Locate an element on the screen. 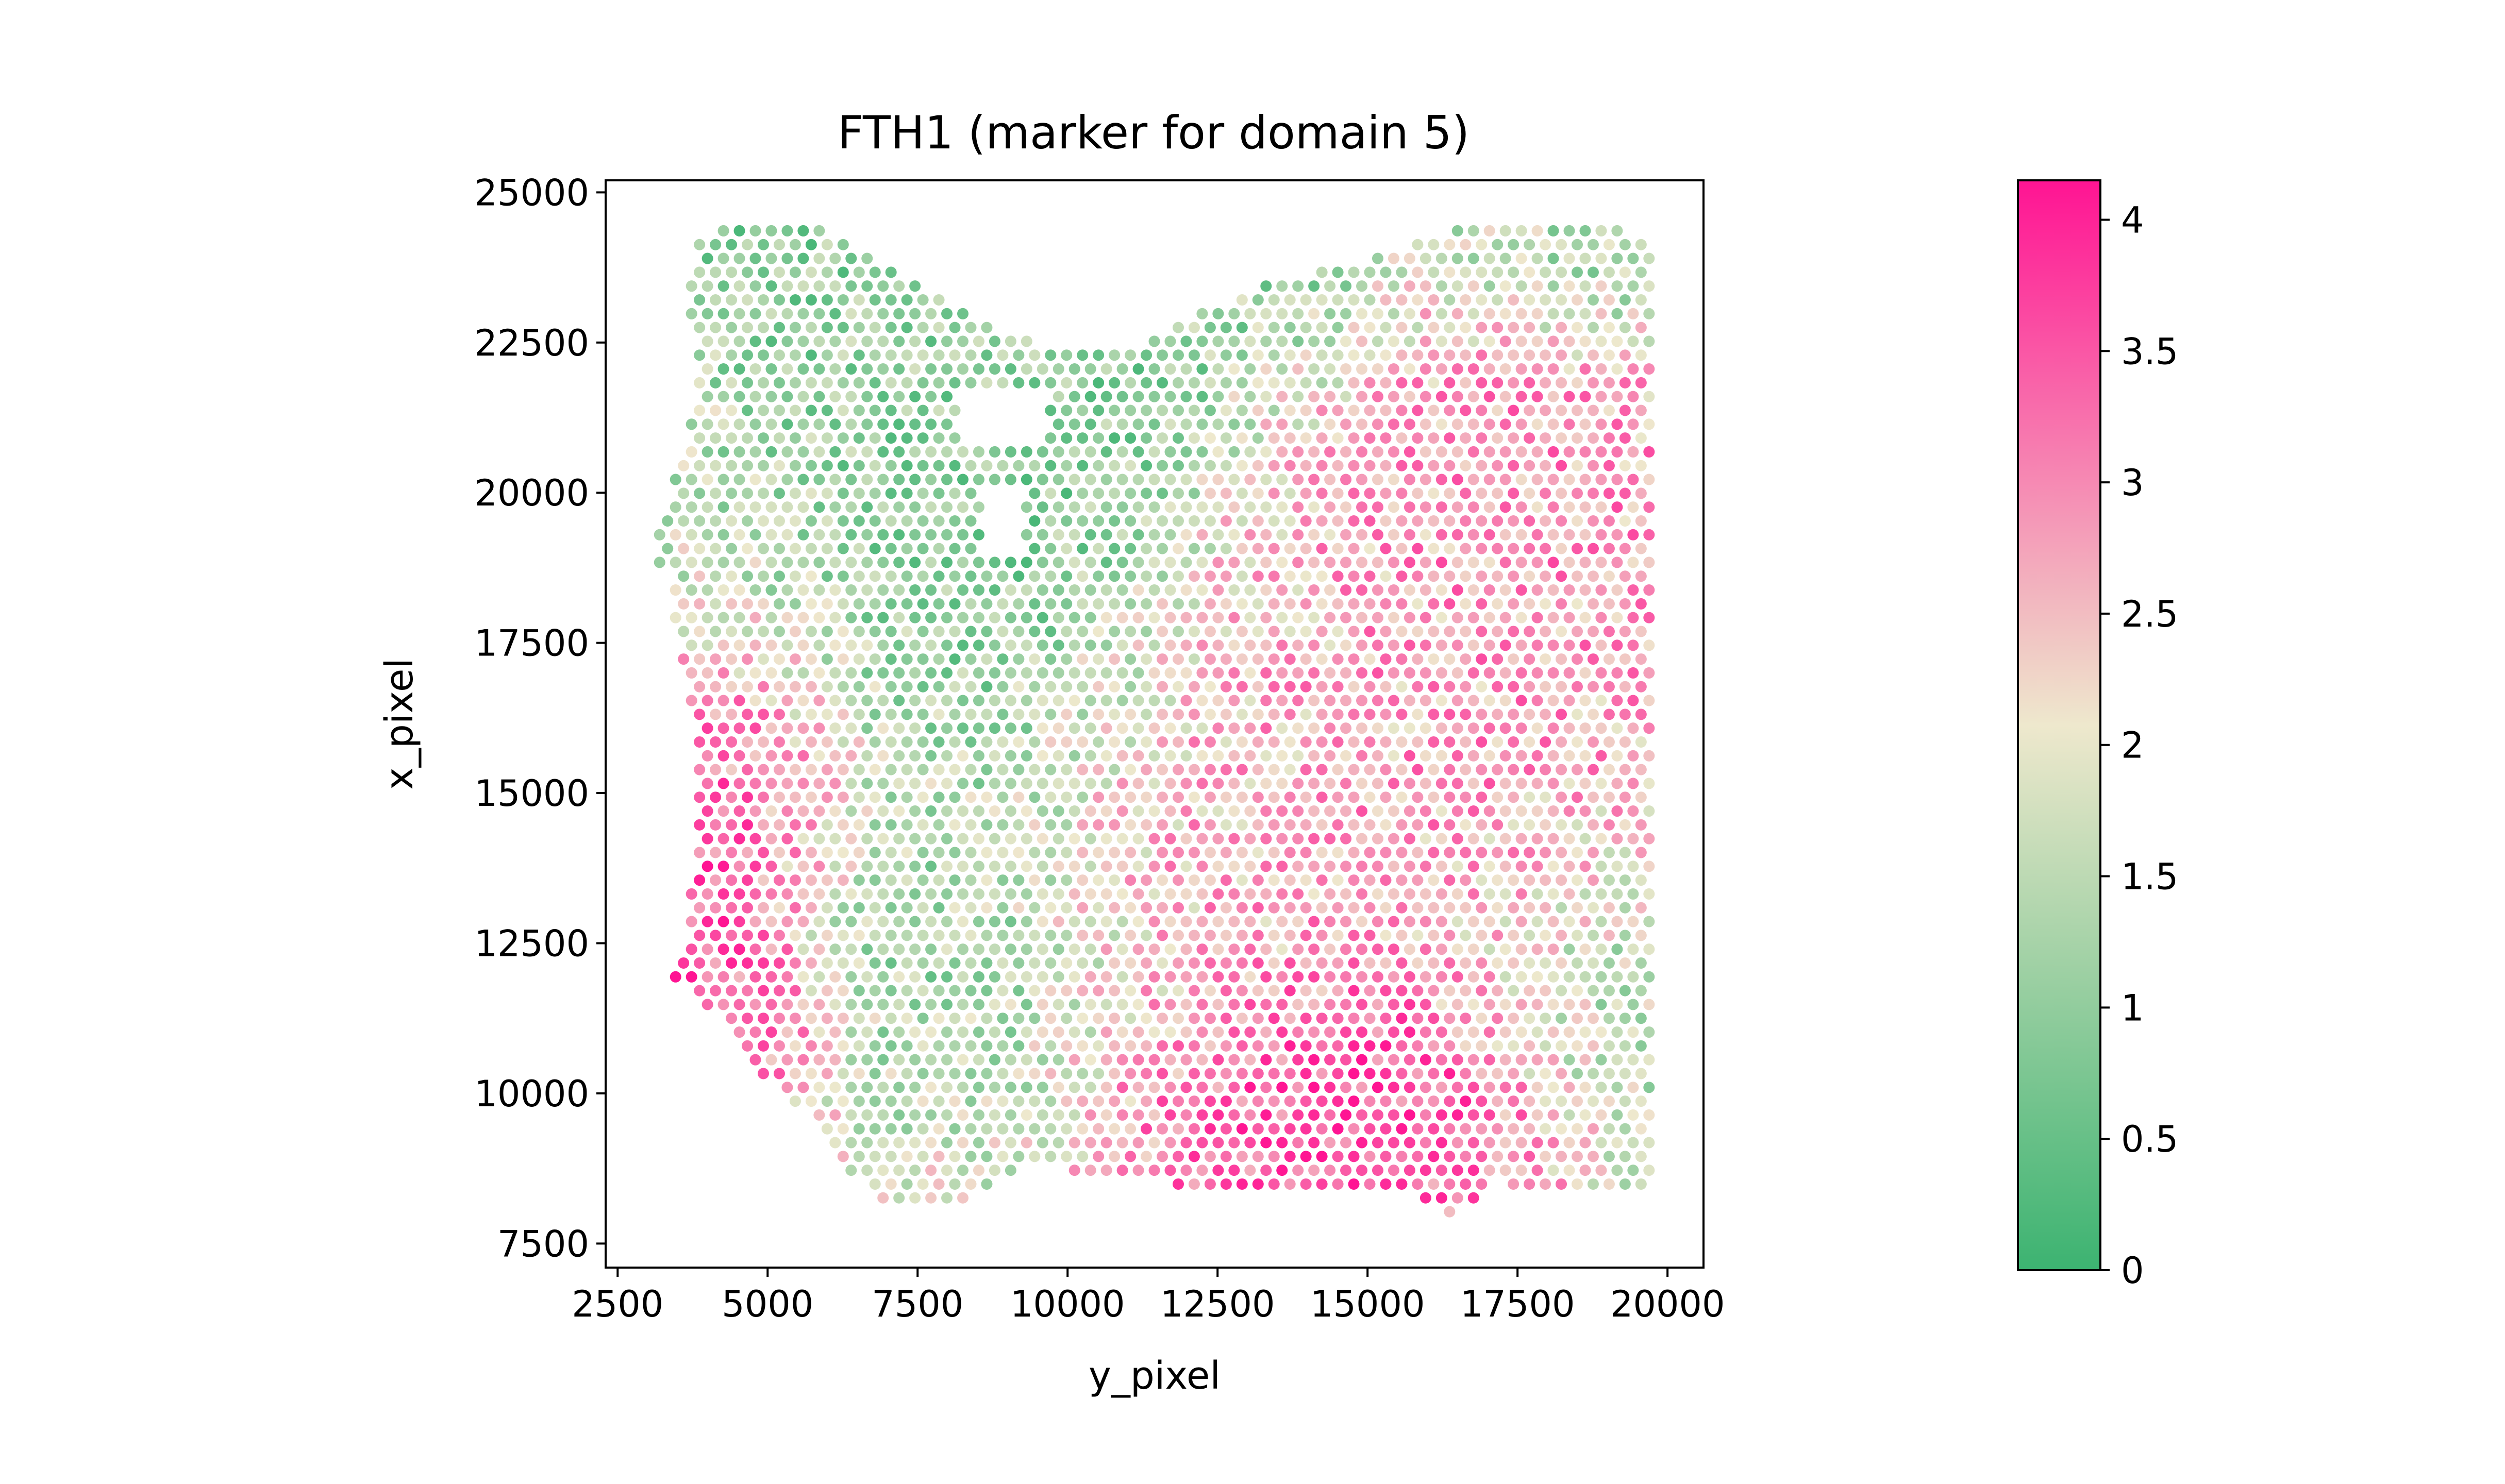 The width and height of the screenshot is (2505, 1484). x-tick-label: 15000 is located at coordinates (1367, 1304).